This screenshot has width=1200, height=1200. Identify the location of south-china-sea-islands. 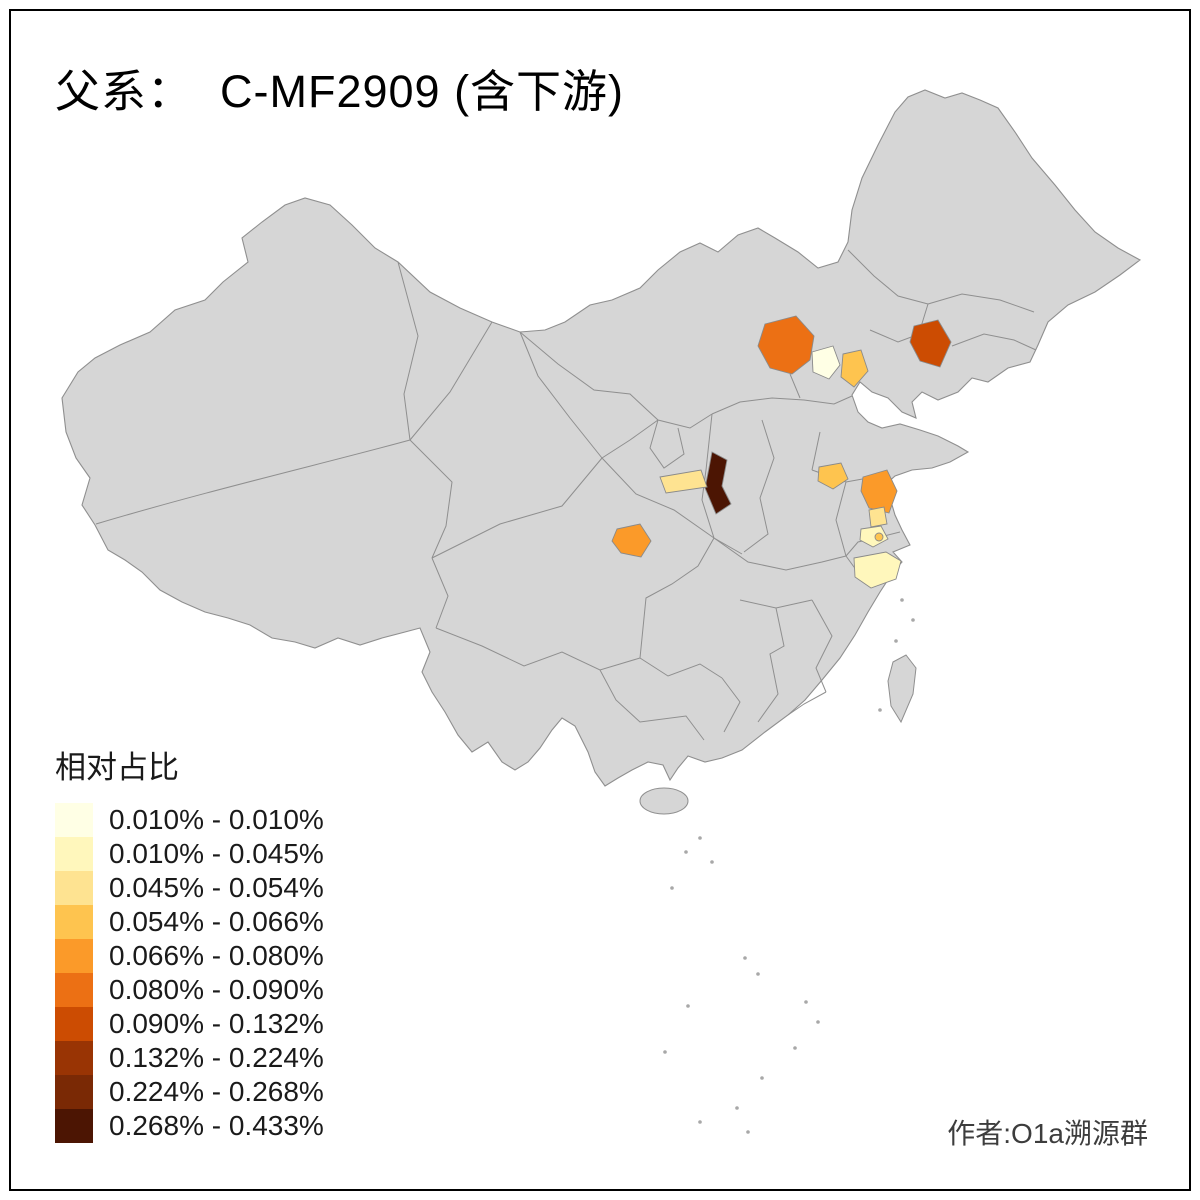
(789, 866).